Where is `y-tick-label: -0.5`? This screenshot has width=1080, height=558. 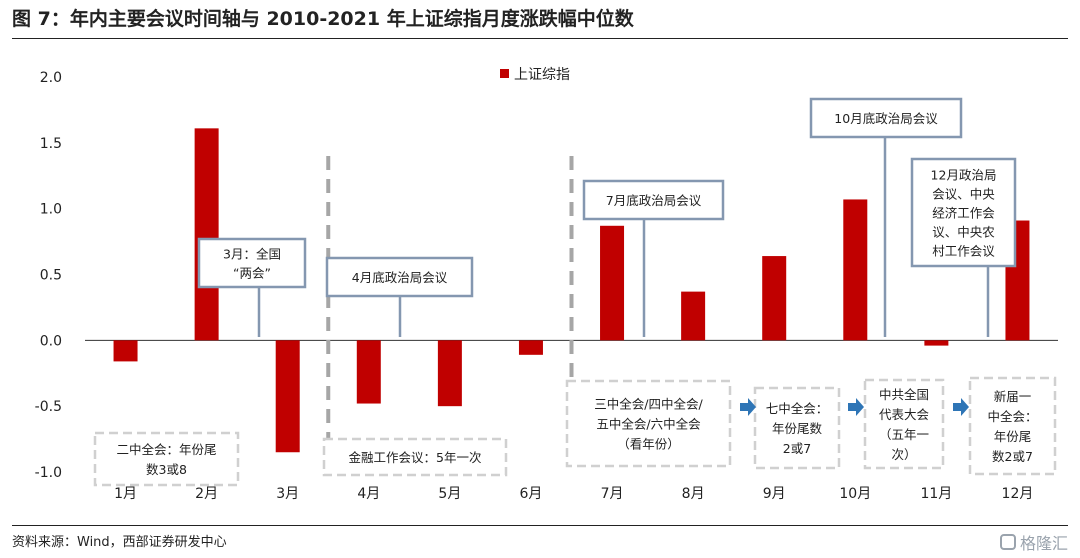
y-tick-label: -0.5 is located at coordinates (48, 407).